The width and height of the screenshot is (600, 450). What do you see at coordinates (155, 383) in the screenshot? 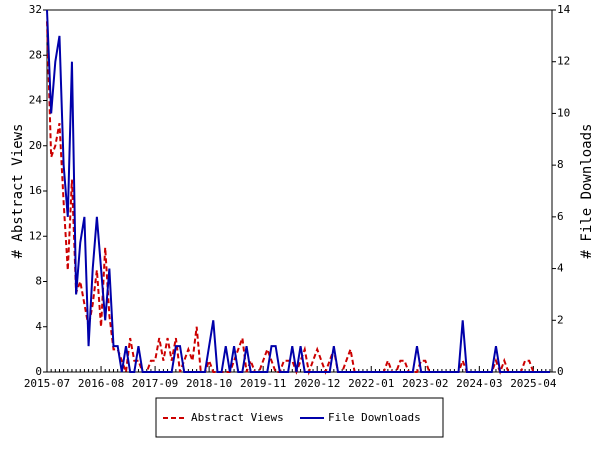
I see `x-tick-label: 2017-09` at bounding box center [155, 383].